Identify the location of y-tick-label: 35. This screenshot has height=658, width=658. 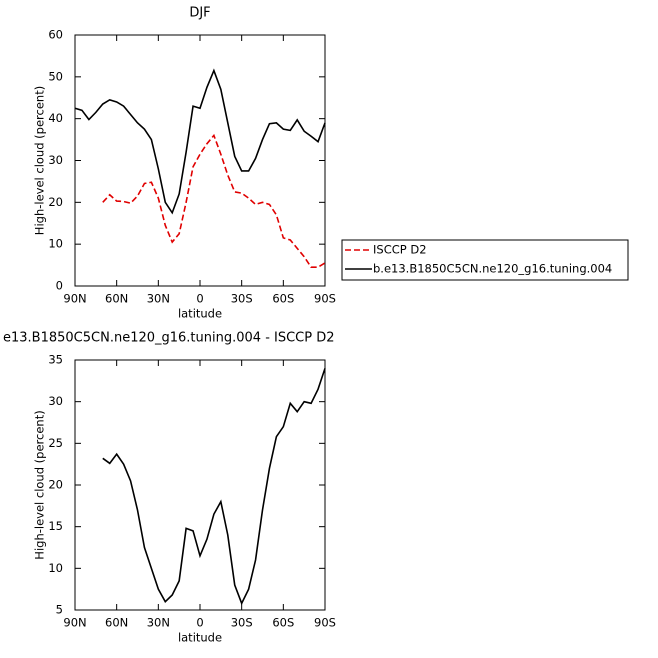
(55, 360).